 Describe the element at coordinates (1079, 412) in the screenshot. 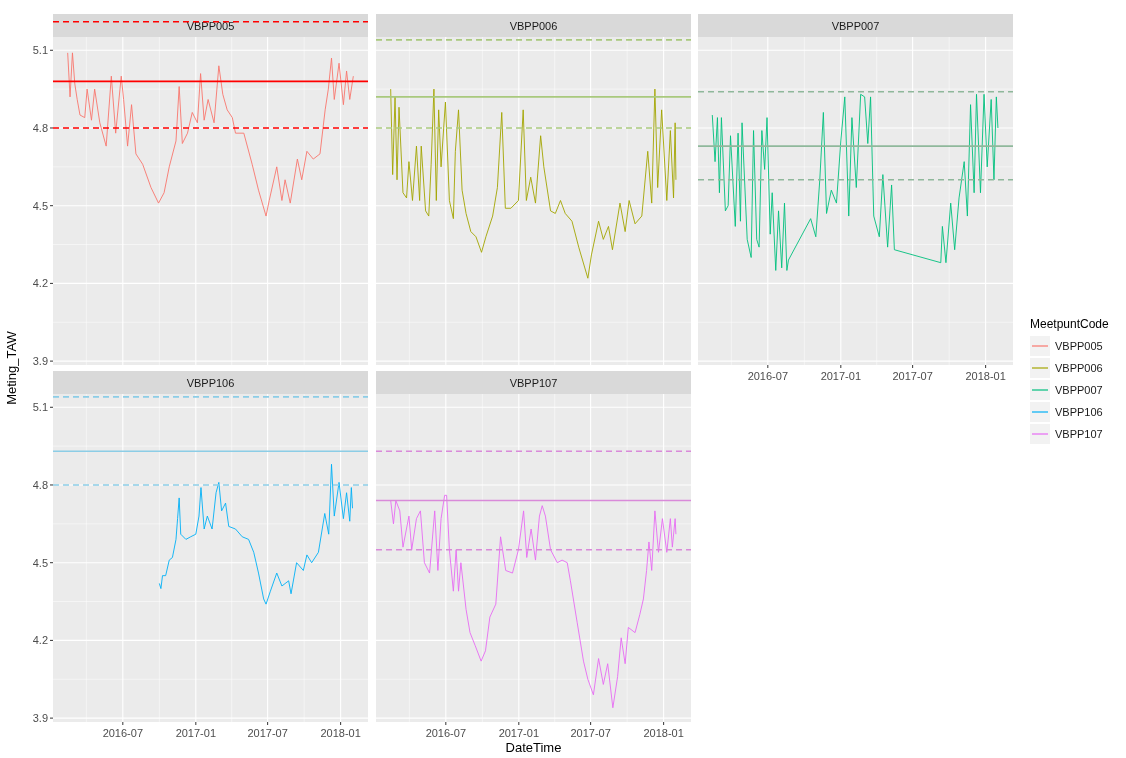

I see `legend-label: VBPP106` at that location.